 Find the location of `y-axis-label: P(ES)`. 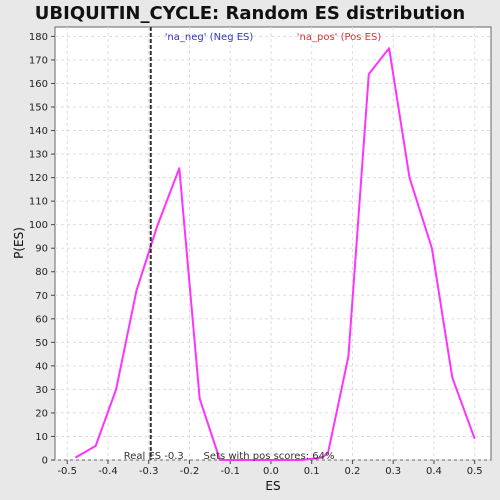

y-axis-label: P(ES) is located at coordinates (19, 243).